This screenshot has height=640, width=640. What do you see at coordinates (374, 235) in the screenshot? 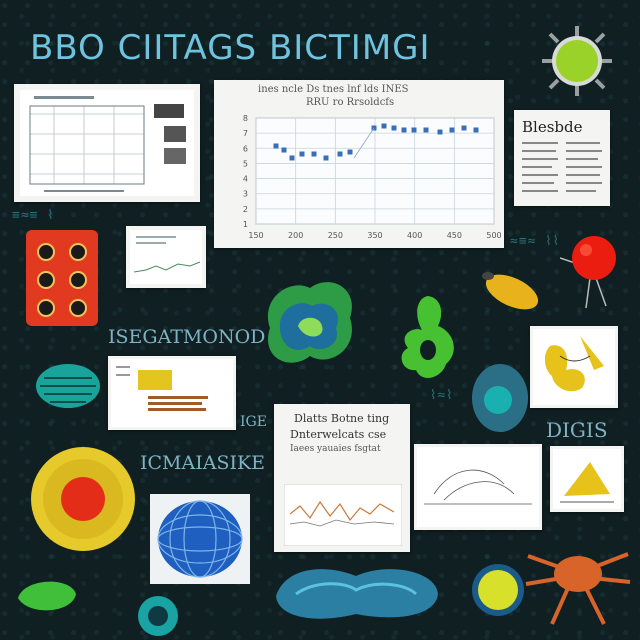
I see `x-tick-label: 350` at bounding box center [374, 235].